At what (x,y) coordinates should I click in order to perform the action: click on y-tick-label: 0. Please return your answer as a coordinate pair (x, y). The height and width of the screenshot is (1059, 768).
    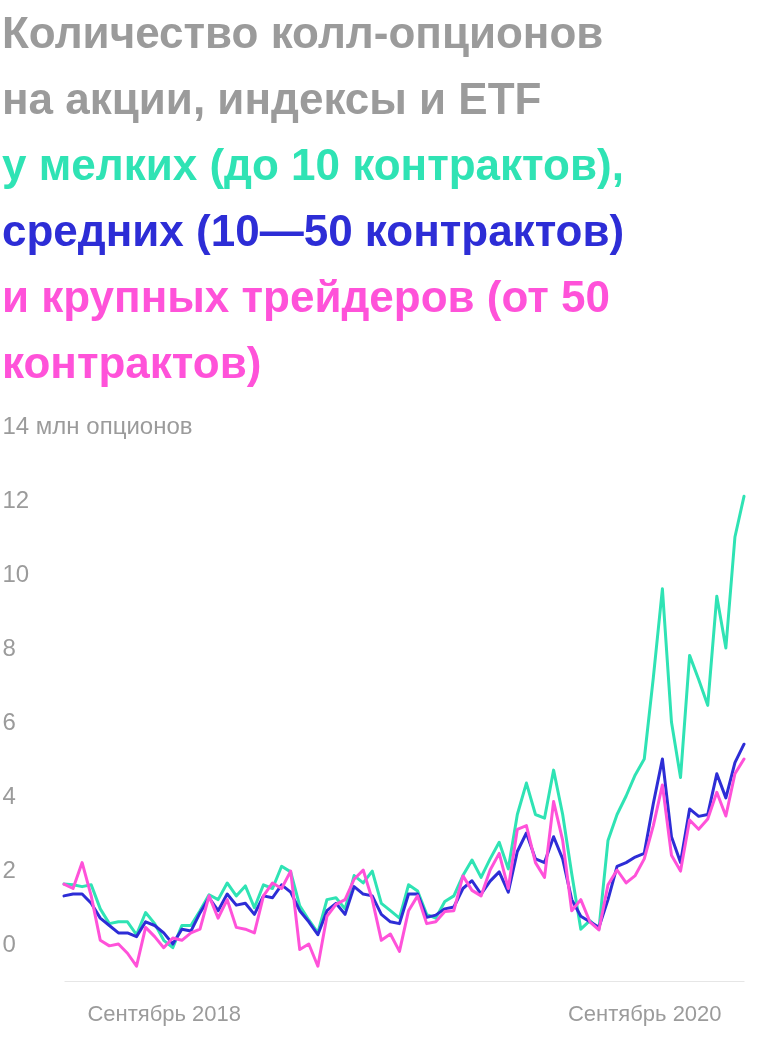
    Looking at the image, I should click on (9, 943).